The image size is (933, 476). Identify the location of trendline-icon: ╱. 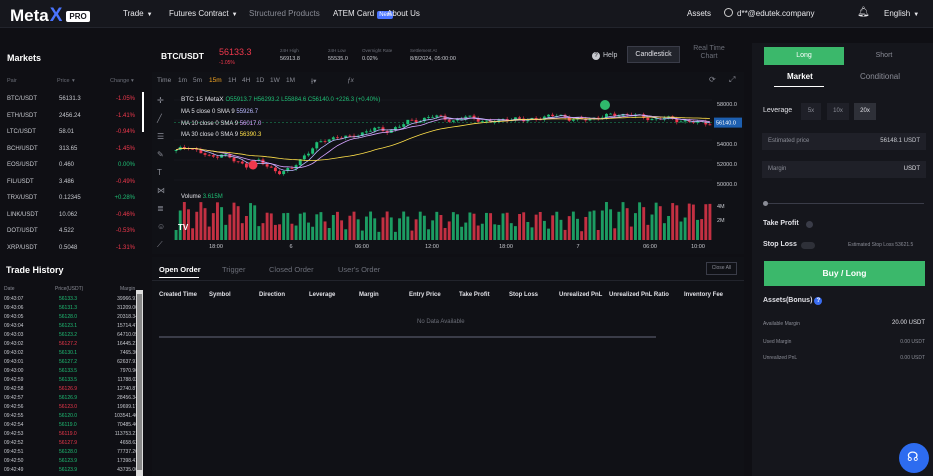
(159, 118).